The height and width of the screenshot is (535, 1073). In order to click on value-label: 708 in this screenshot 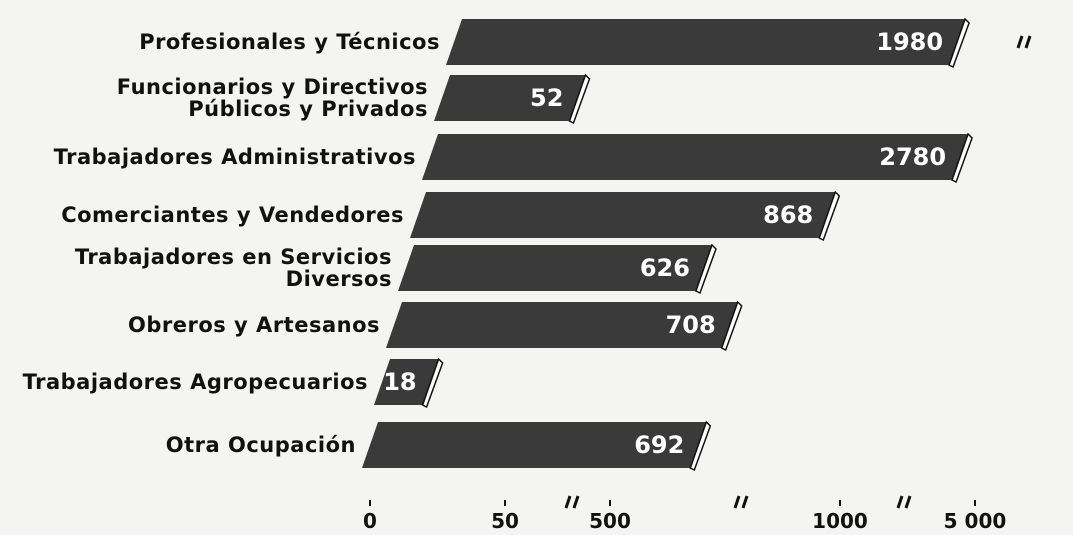, I will do `click(691, 325)`.